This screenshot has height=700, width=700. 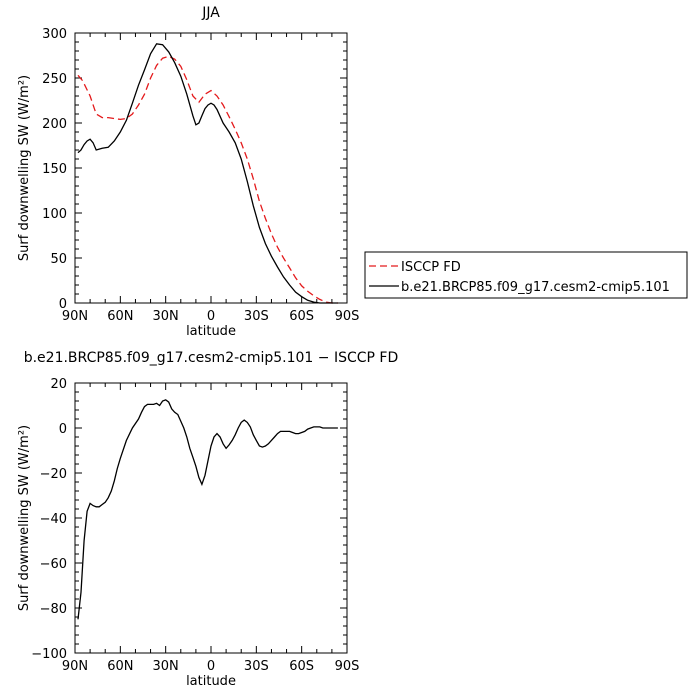 I want to click on legend-entry: b.e21.BRCP85.f09_g17.cesm2-cmip5.101, so click(x=535, y=287).